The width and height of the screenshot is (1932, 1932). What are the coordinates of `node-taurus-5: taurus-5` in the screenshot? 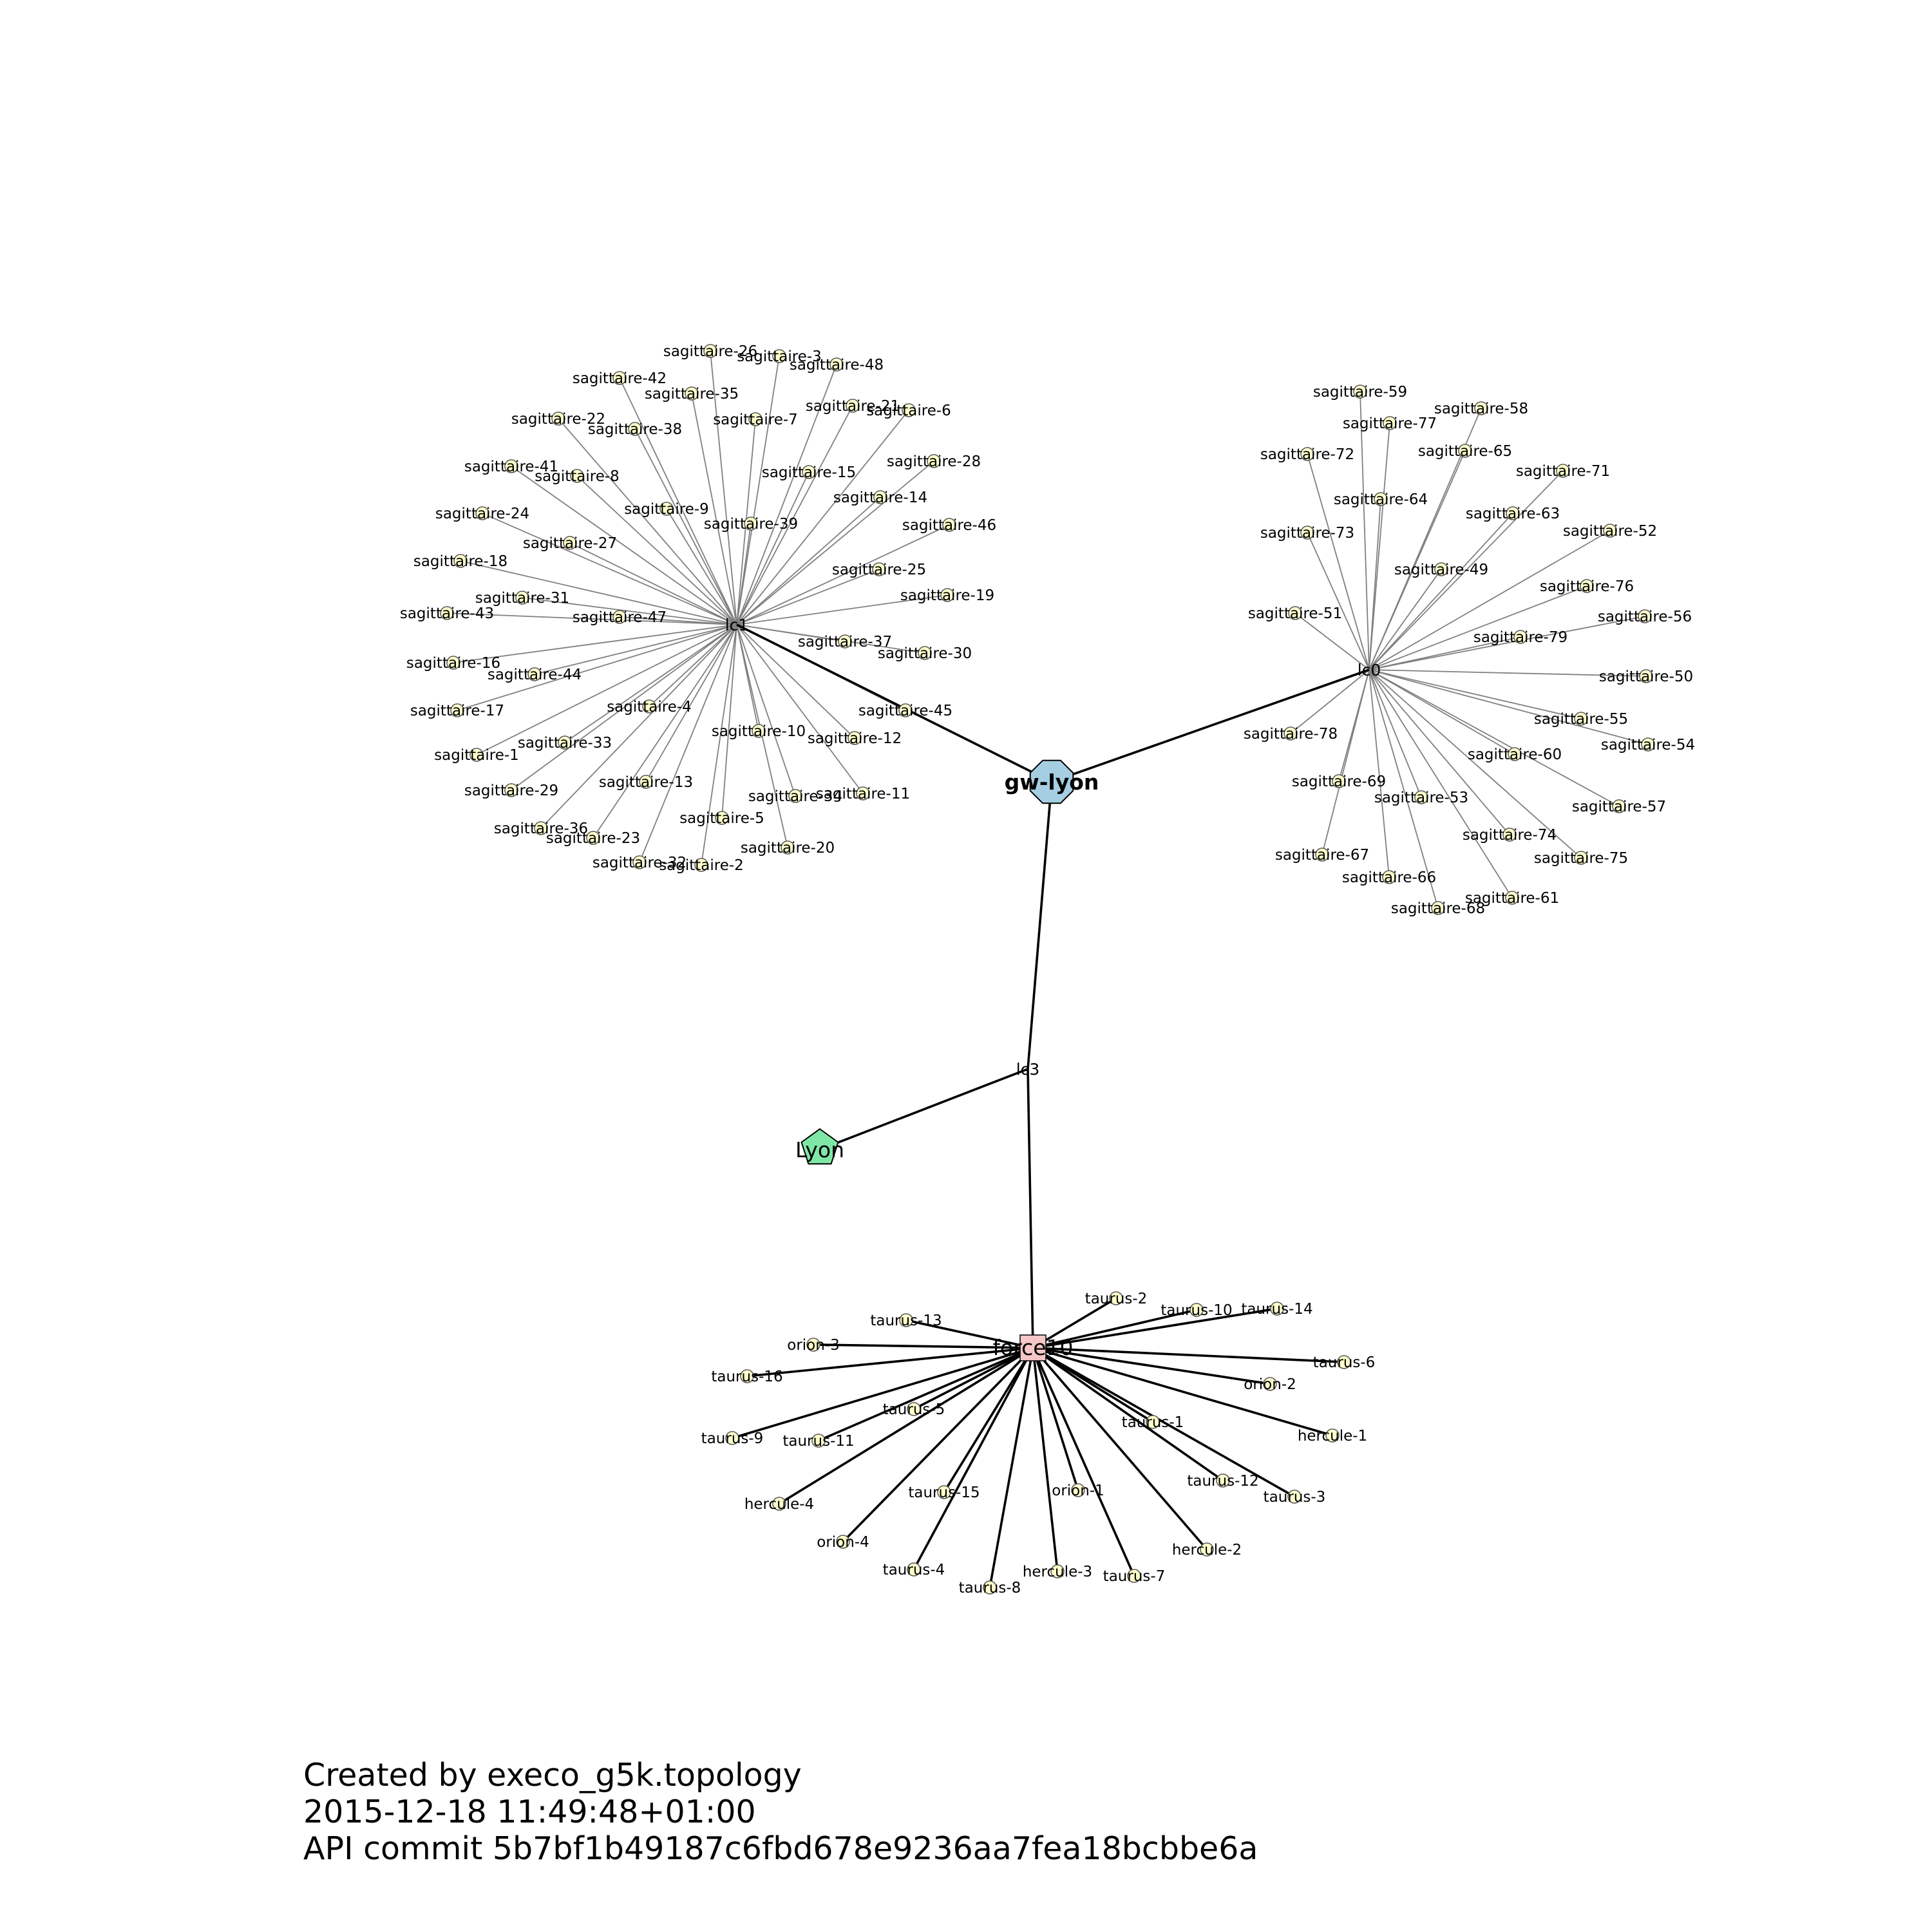 It's located at (914, 1409).